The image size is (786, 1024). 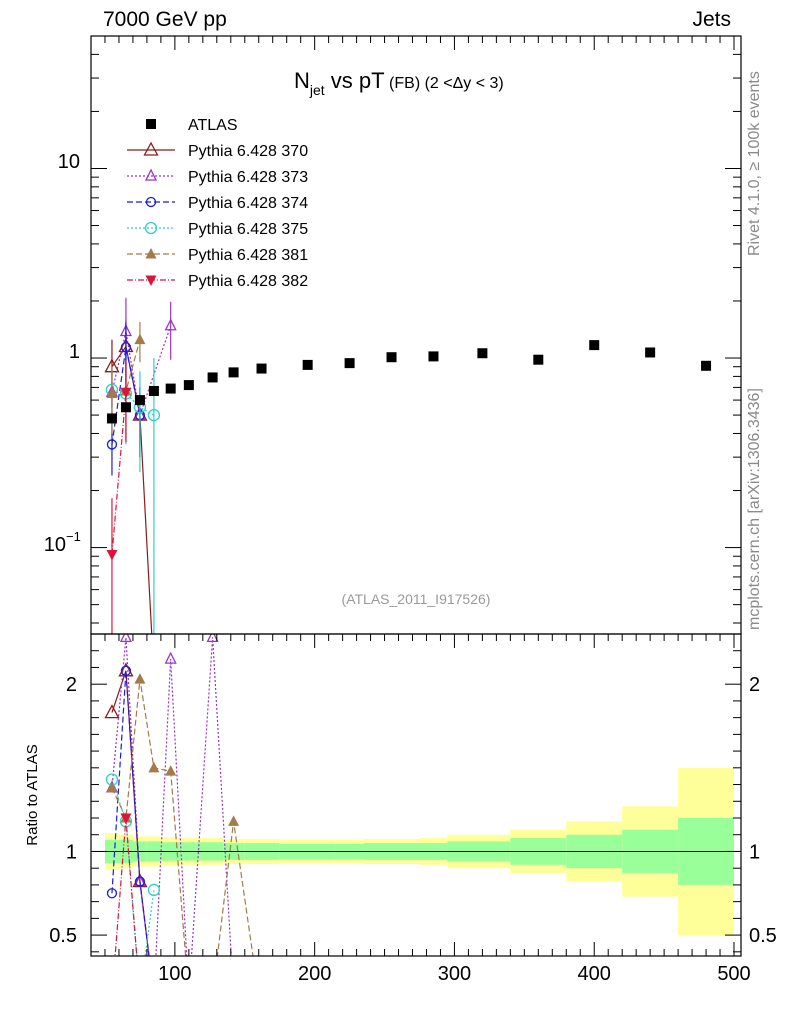 What do you see at coordinates (32, 794) in the screenshot?
I see `ratio-y-axis-label: Ratio to ATLAS` at bounding box center [32, 794].